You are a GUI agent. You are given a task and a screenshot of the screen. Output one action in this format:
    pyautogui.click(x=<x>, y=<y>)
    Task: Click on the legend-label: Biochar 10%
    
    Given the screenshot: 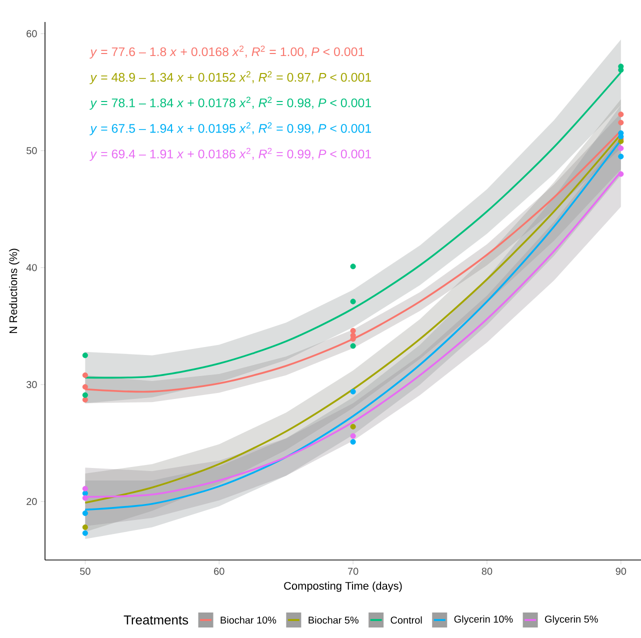 What is the action you would take?
    pyautogui.click(x=248, y=620)
    